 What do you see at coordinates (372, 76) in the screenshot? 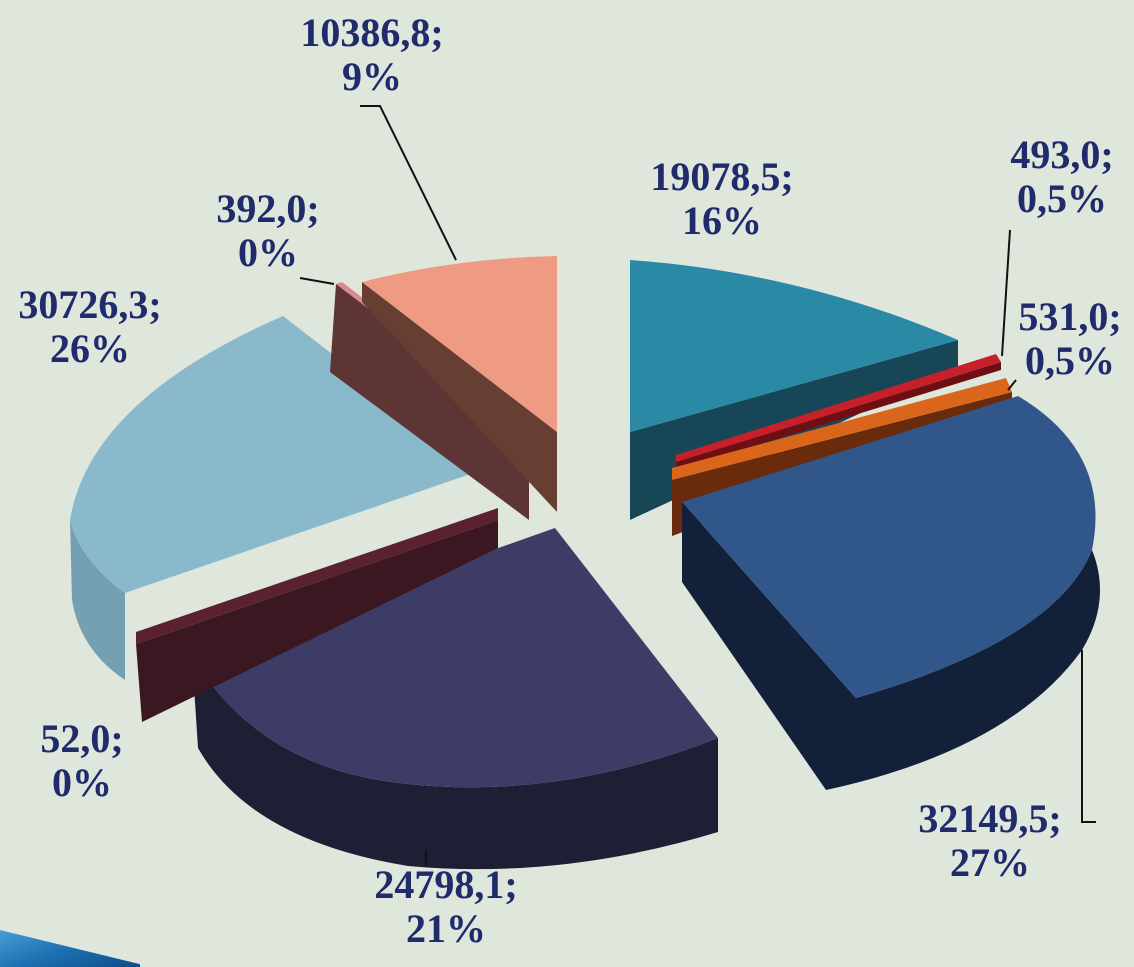
I see `slice-percent: 9%` at bounding box center [372, 76].